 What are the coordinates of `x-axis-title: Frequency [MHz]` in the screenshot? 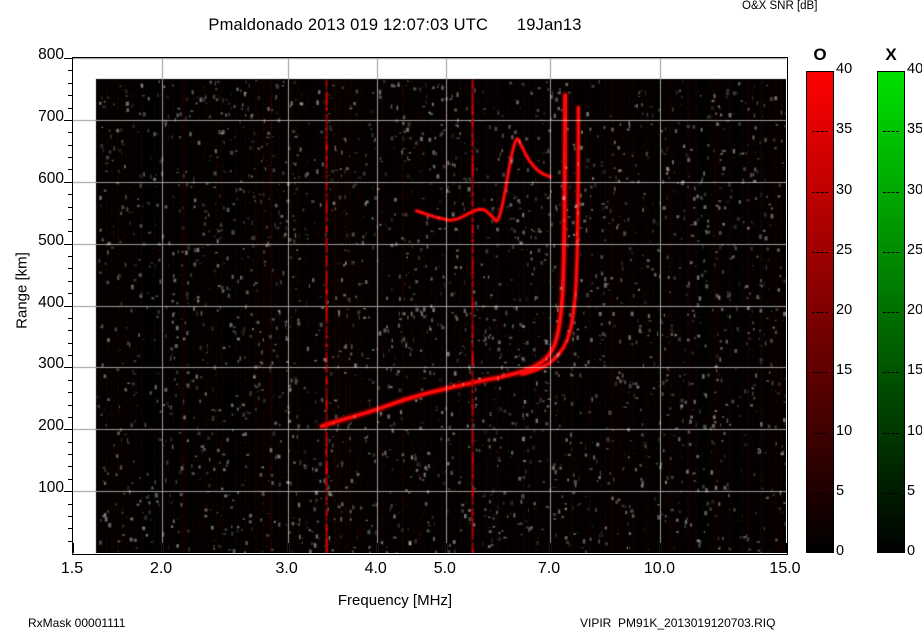 It's located at (395, 600).